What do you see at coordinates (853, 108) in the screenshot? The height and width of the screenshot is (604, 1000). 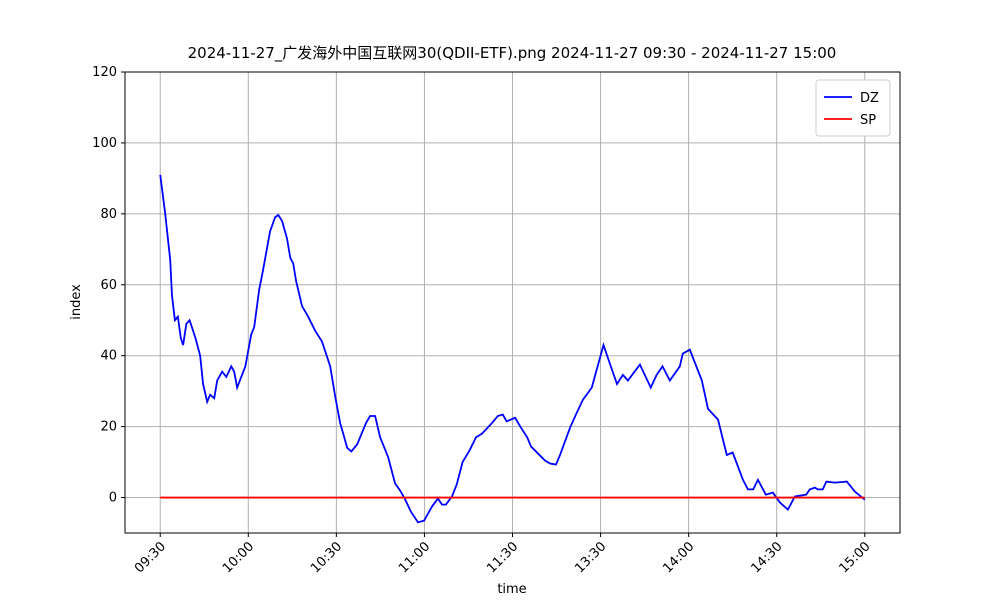 I see `legend-box` at bounding box center [853, 108].